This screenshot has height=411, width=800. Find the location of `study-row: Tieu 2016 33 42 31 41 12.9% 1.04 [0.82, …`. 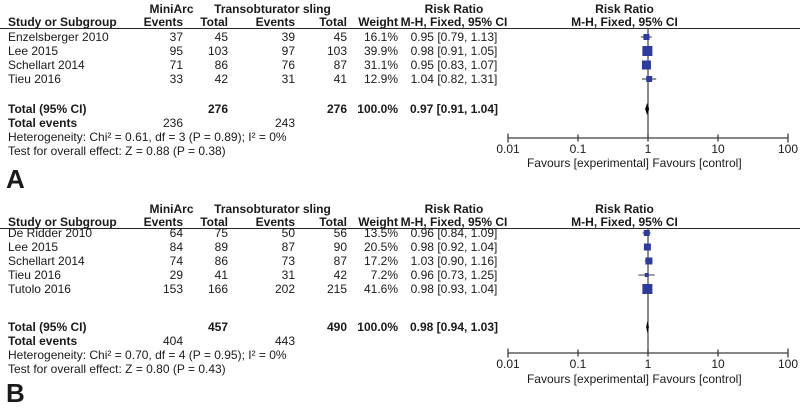

study-row: Tieu 2016 33 42 31 41 12.9% 1.04 [0.82, … is located at coordinates (400, 79).